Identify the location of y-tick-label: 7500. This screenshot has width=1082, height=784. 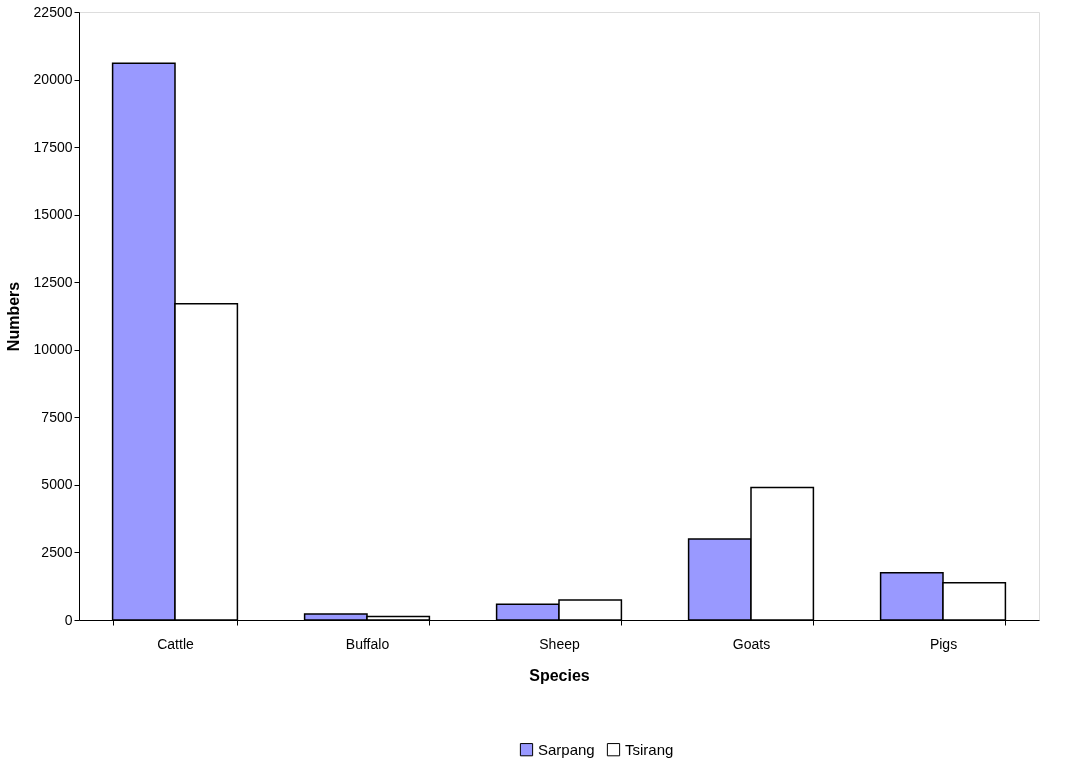
(57, 416).